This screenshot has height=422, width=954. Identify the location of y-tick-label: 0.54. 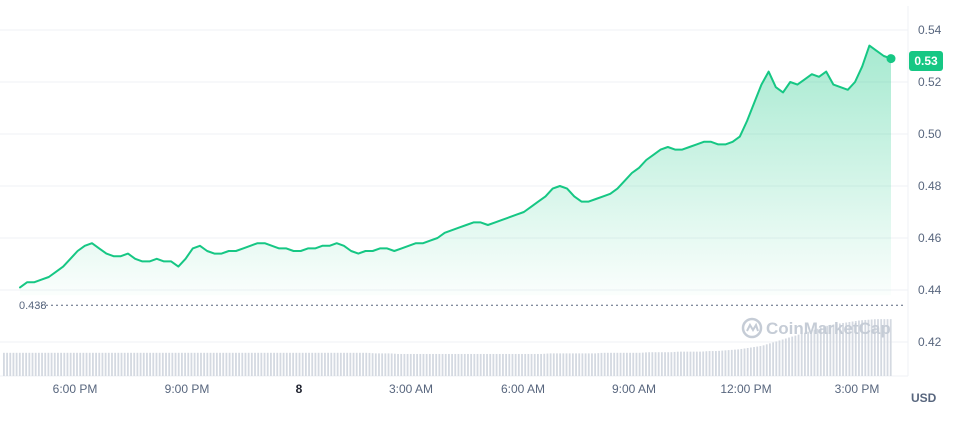
(930, 30).